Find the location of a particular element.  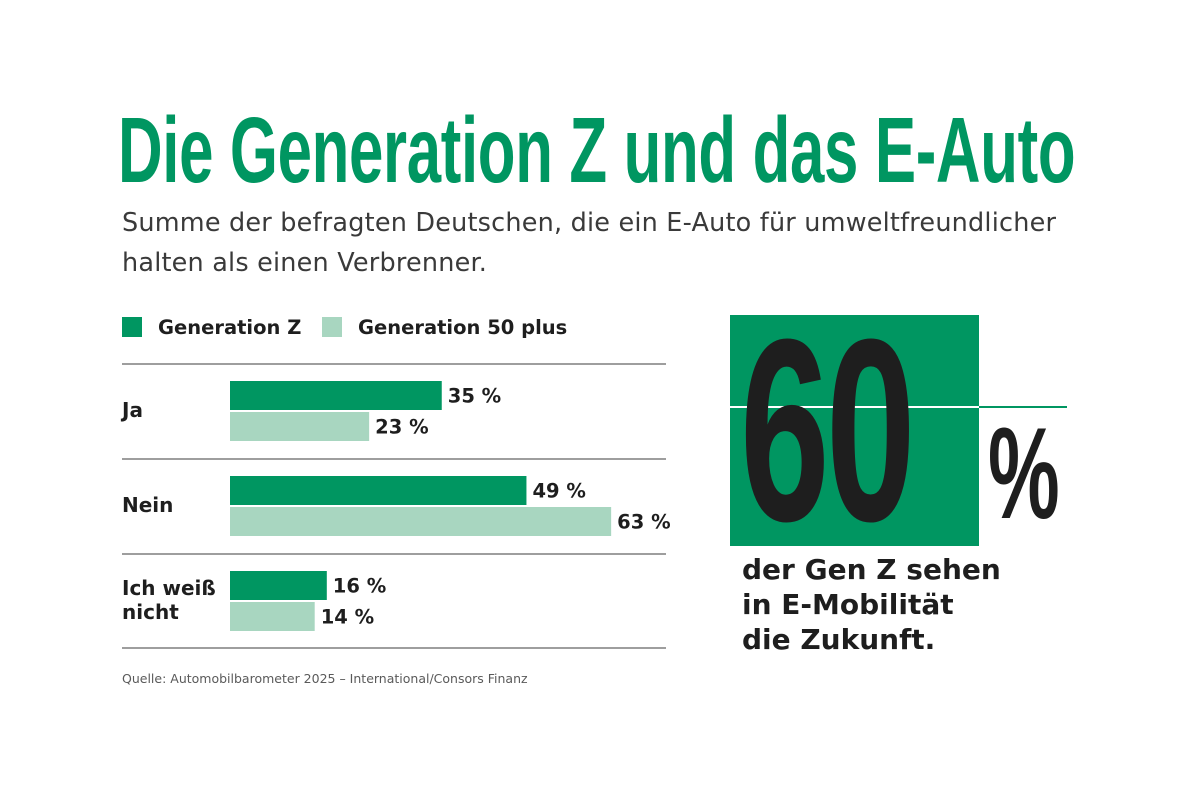

bar-value-label-ich-weiss-nicht-generation-z: 16 % is located at coordinates (359, 586).